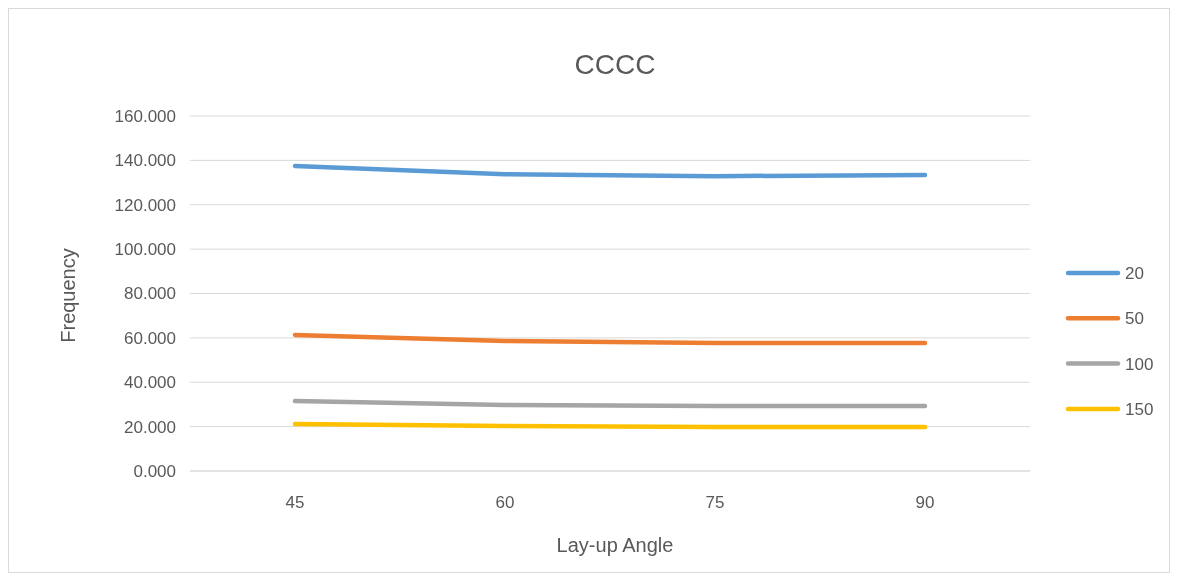 The image size is (1178, 581). What do you see at coordinates (150, 294) in the screenshot?
I see `y-tick-label: 80.000` at bounding box center [150, 294].